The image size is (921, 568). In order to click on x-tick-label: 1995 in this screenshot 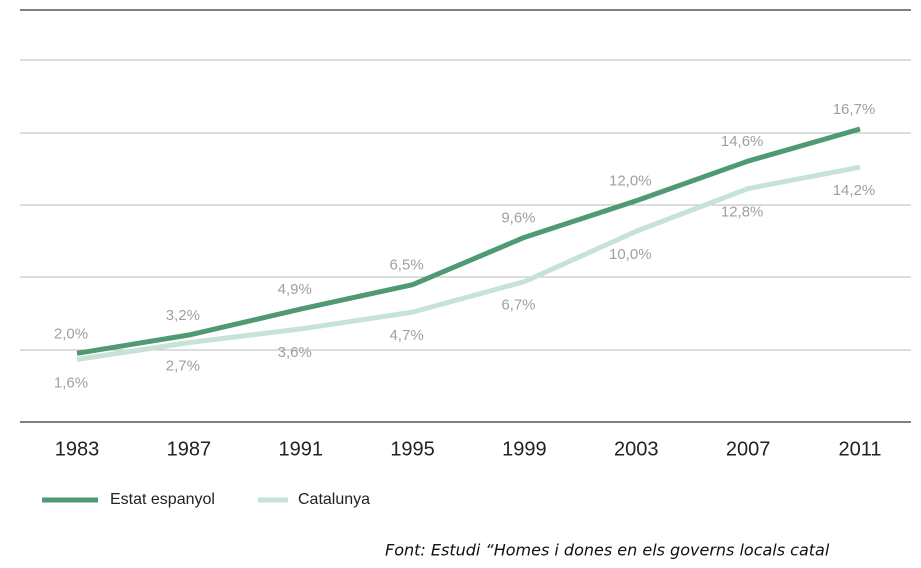, I will do `click(412, 449)`.